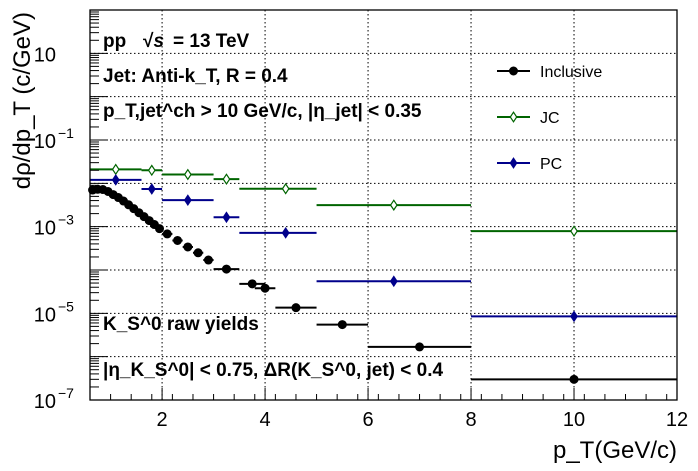 This screenshot has height=471, width=698. I want to click on y-tick-exponent: −1, so click(66, 133).